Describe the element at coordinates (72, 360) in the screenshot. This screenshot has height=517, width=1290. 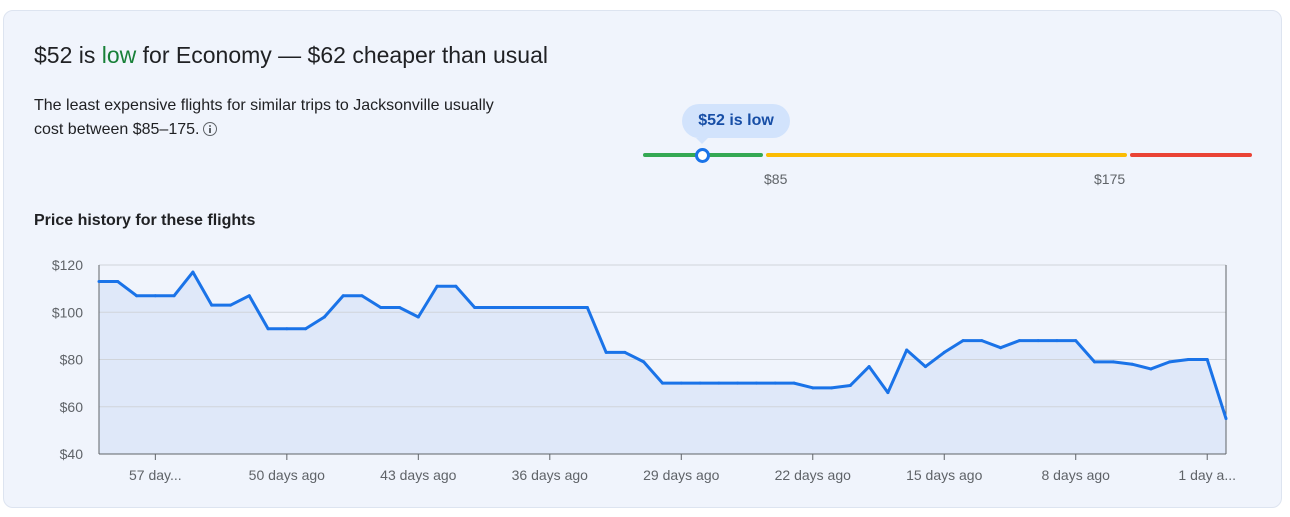
I see `y-tick-label: $80` at that location.